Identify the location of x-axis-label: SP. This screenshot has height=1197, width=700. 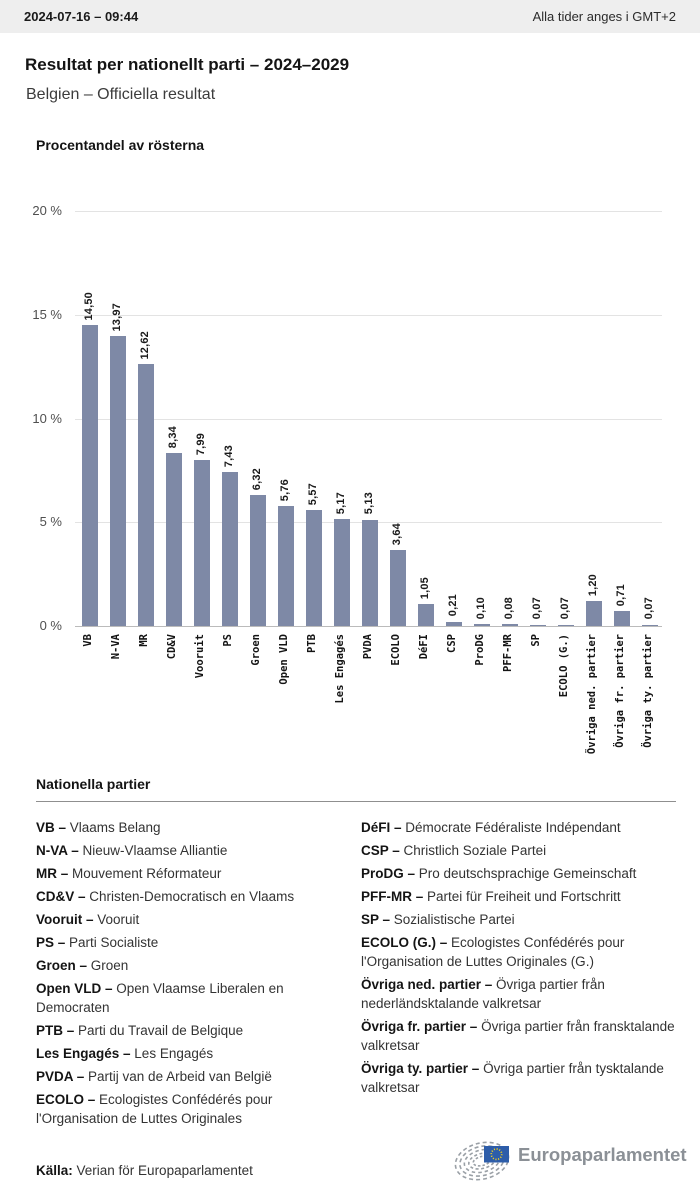
(536, 640).